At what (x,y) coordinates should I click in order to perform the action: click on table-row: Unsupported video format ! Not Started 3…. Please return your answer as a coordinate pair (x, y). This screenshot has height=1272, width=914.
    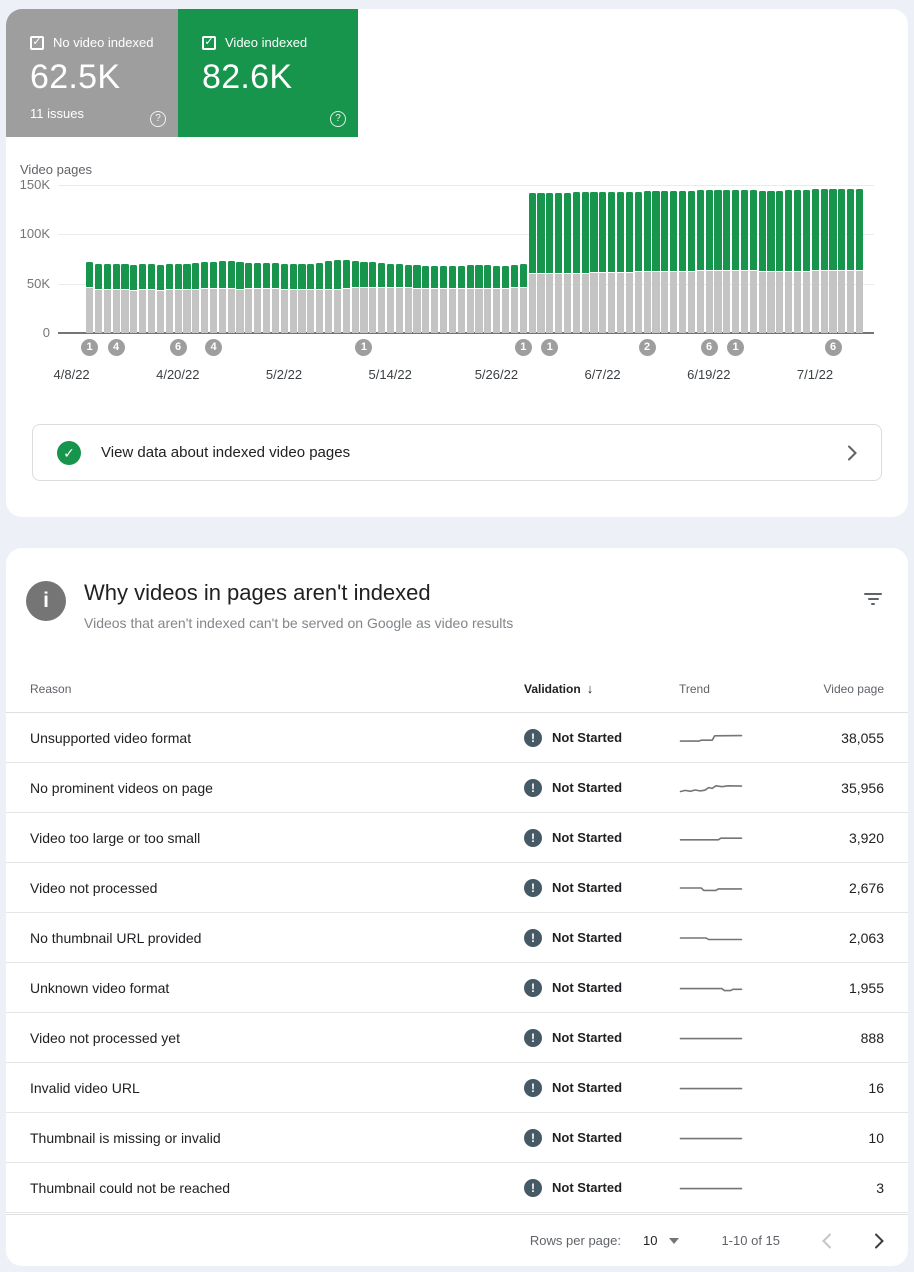
    Looking at the image, I should click on (457, 738).